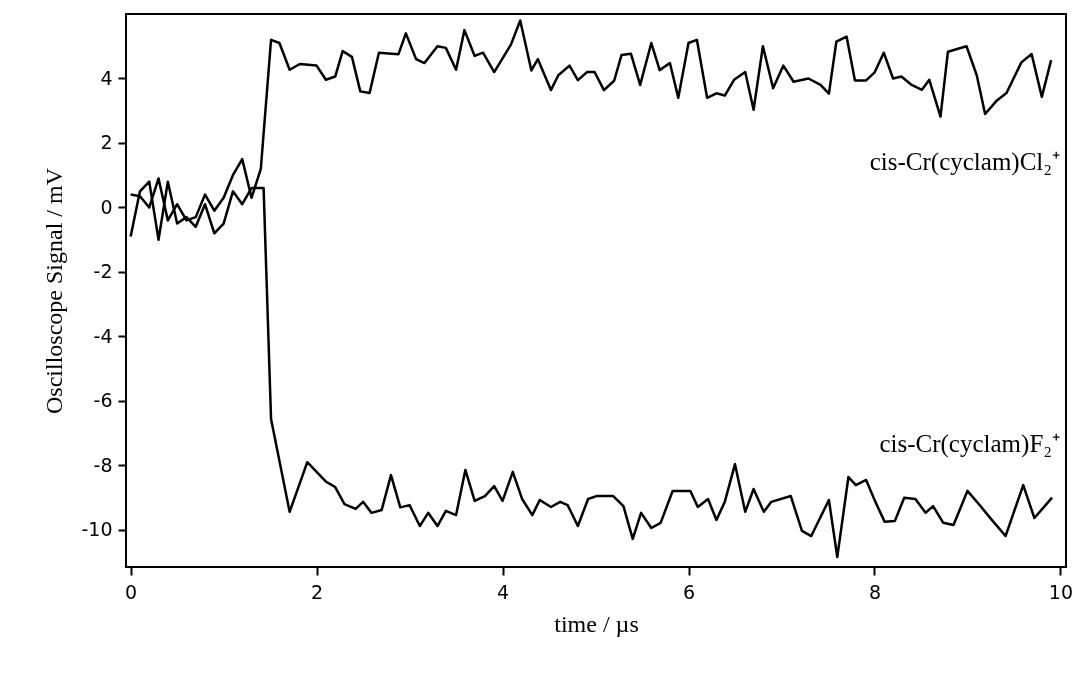 This screenshot has width=1081, height=676. Describe the element at coordinates (689, 591) in the screenshot. I see `x-tick-label: 6` at that location.